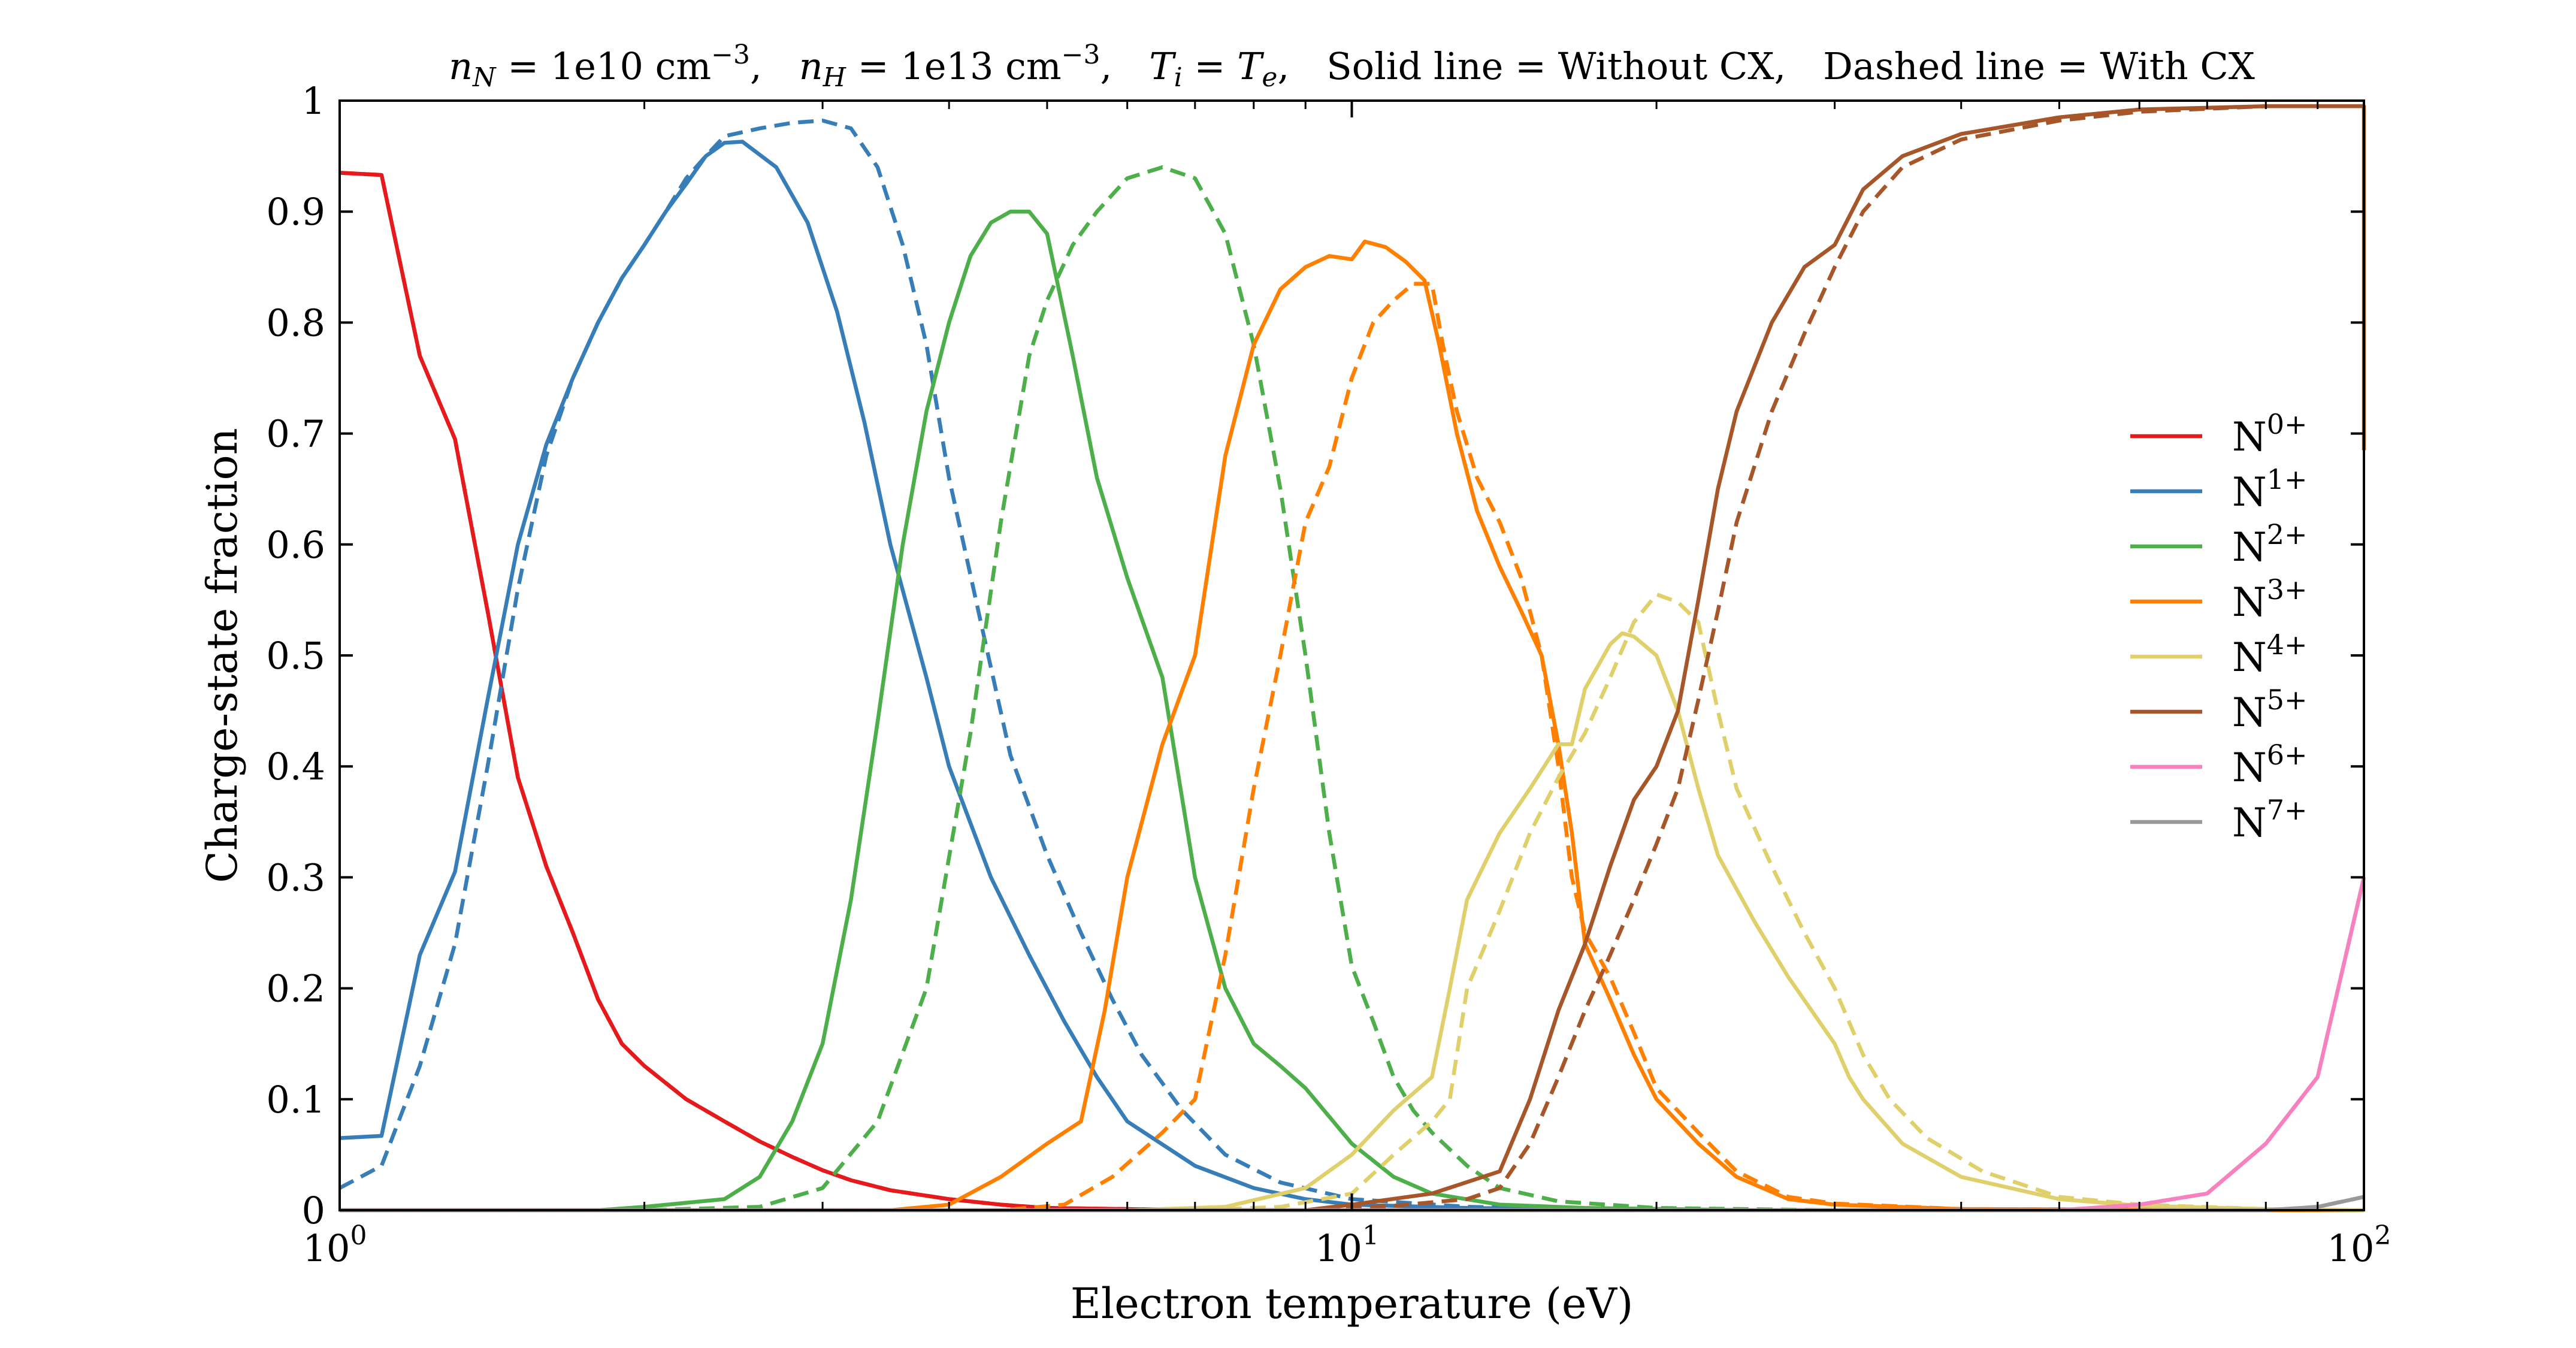 This screenshot has height=1348, width=2576. Describe the element at coordinates (1556, 66) in the screenshot. I see `title-solid: Solid line = Without CX,` at that location.